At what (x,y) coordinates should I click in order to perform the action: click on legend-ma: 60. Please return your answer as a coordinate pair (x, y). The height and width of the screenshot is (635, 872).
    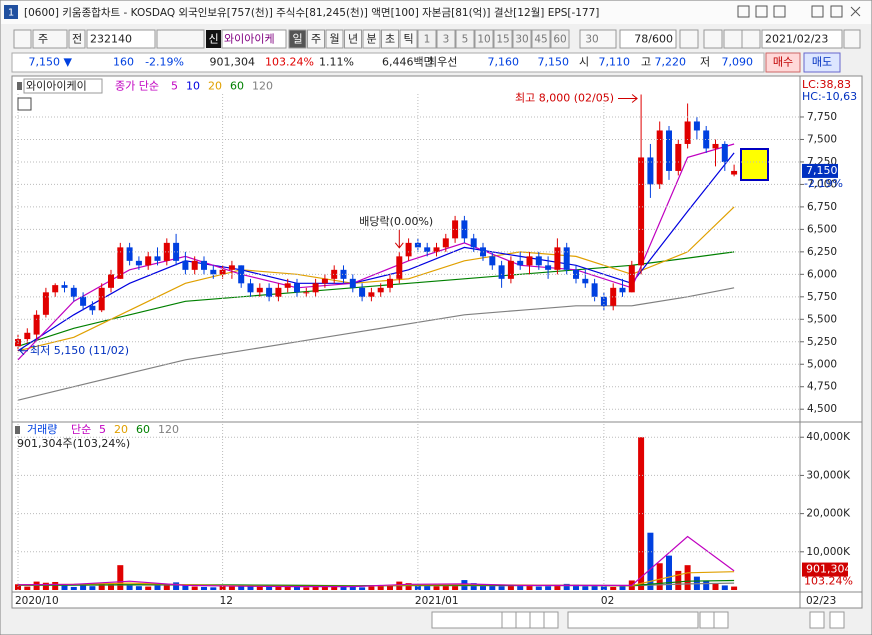
    Looking at the image, I should click on (143, 429).